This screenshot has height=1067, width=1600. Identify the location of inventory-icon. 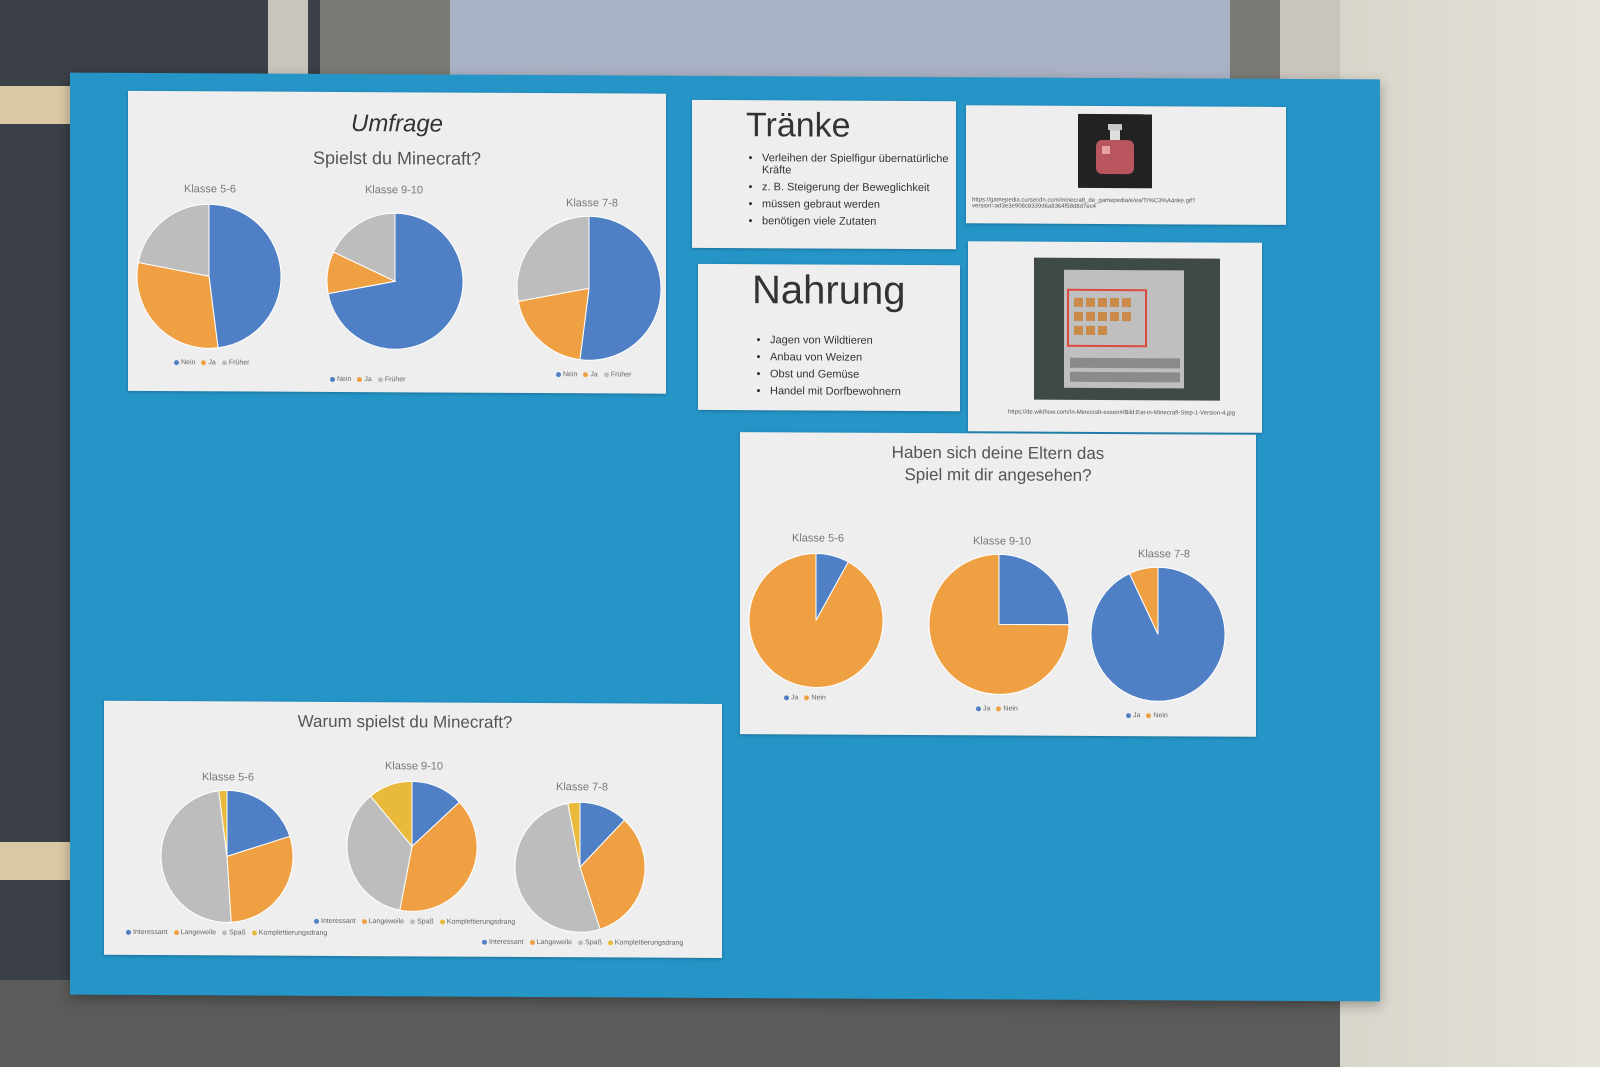
(1124, 329).